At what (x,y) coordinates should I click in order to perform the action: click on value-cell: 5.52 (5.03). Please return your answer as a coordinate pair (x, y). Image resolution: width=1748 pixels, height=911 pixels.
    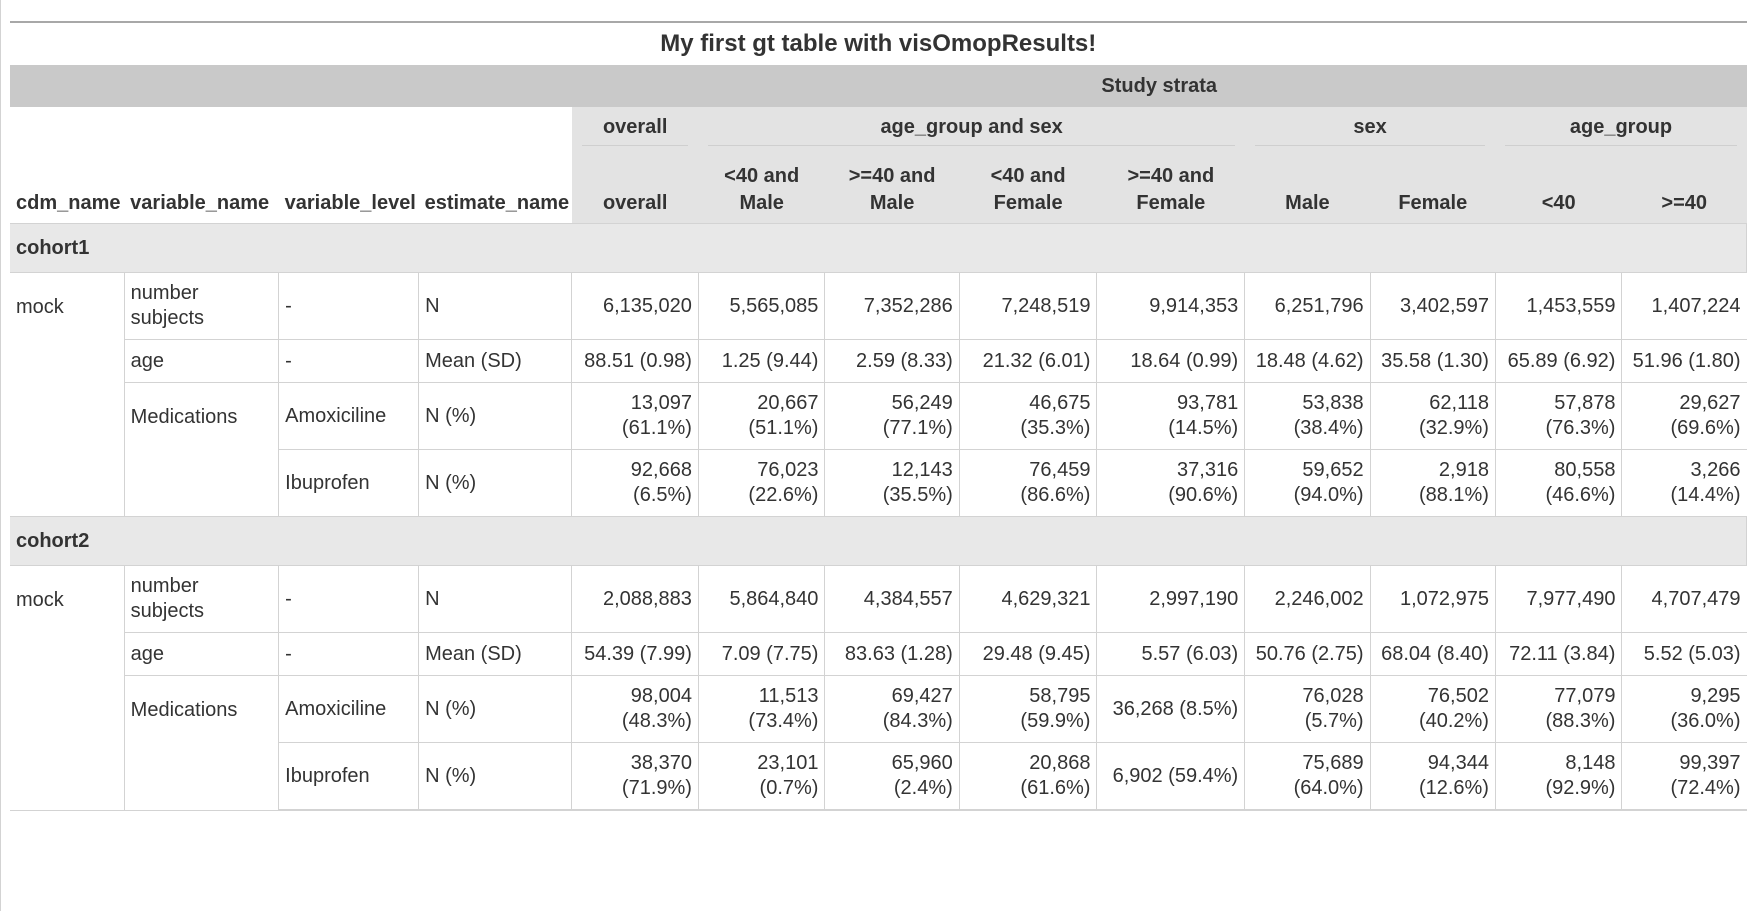
    Looking at the image, I should click on (1684, 654).